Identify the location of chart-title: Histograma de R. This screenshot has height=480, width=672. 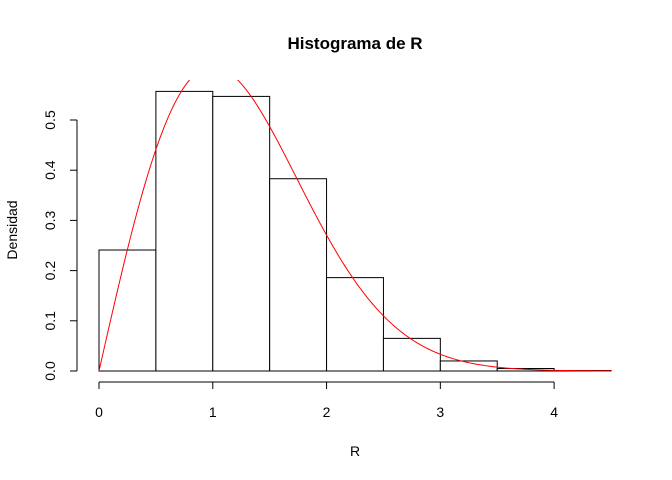
(354, 43).